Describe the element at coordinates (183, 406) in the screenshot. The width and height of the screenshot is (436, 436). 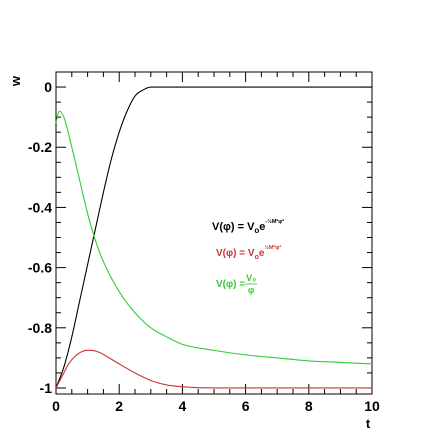
I see `x-tick-label: 4` at that location.